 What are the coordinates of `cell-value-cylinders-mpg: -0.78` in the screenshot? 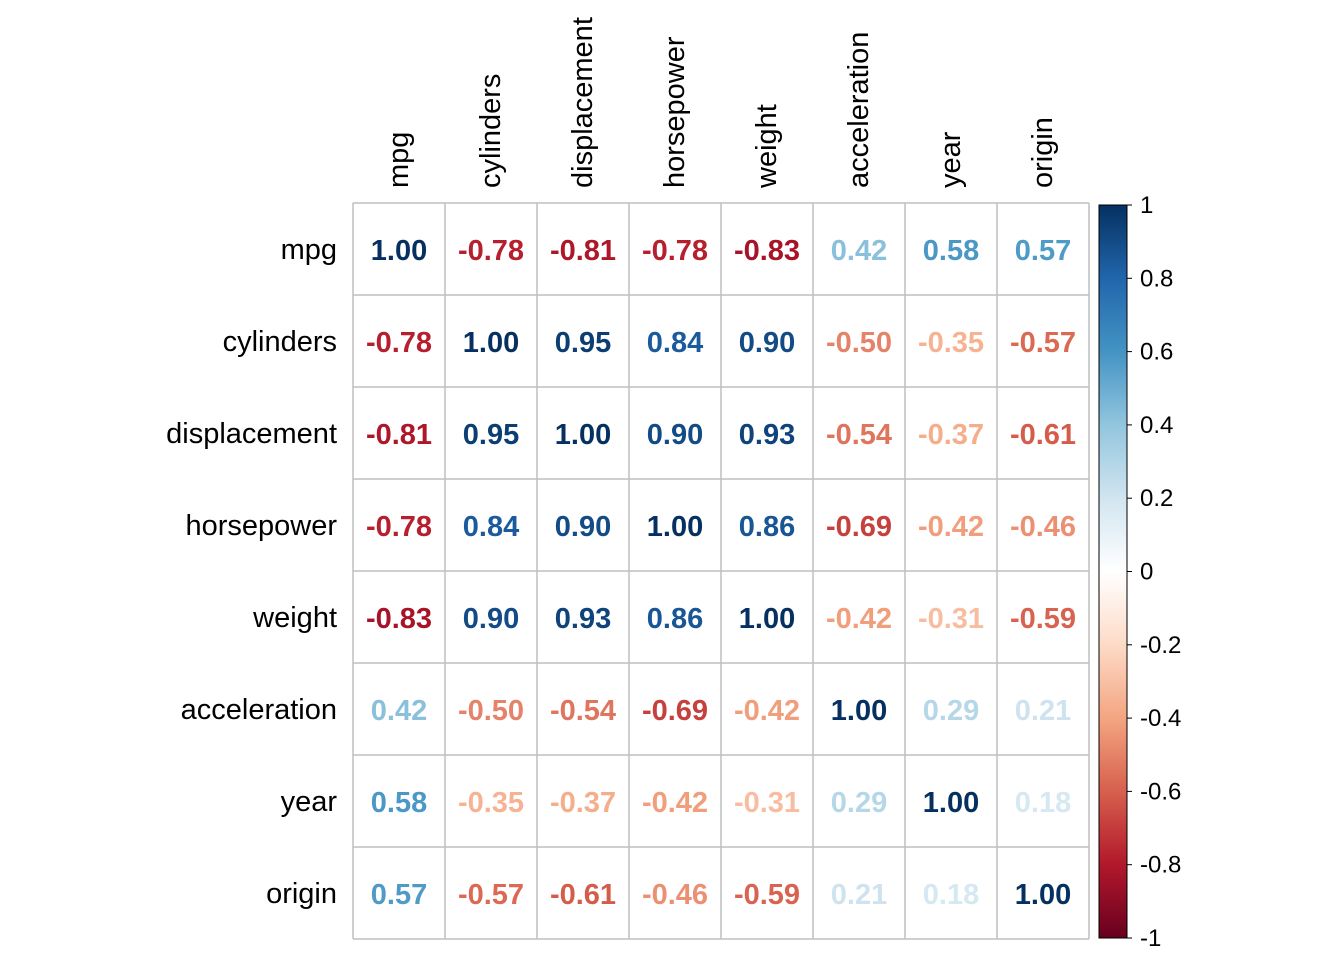 It's located at (399, 343).